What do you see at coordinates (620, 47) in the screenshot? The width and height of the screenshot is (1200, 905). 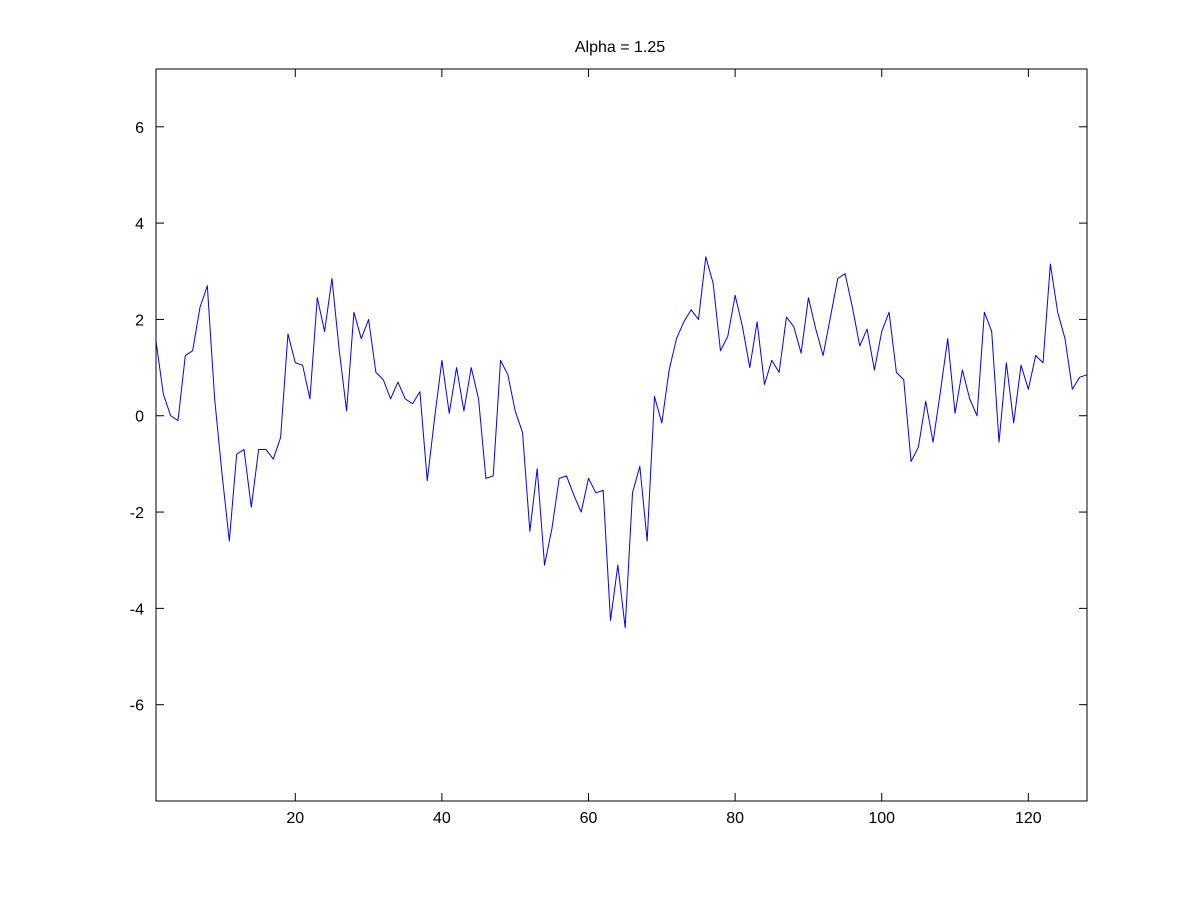 I see `chart-title: Alpha = 1.25` at bounding box center [620, 47].